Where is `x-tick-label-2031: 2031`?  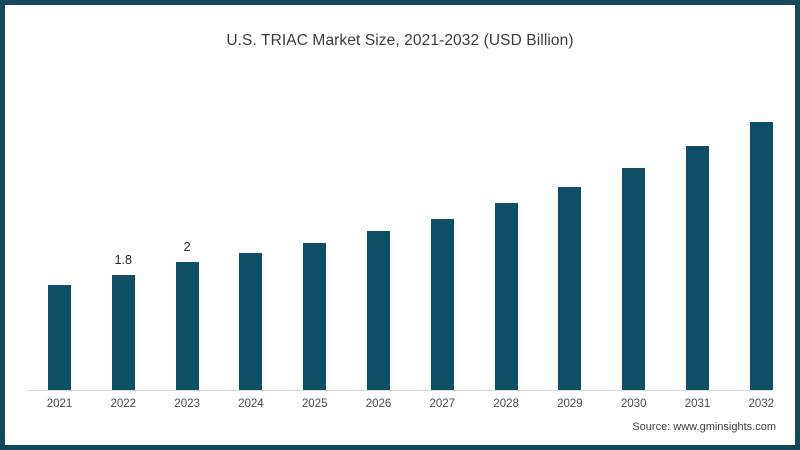
x-tick-label-2031: 2031 is located at coordinates (697, 404).